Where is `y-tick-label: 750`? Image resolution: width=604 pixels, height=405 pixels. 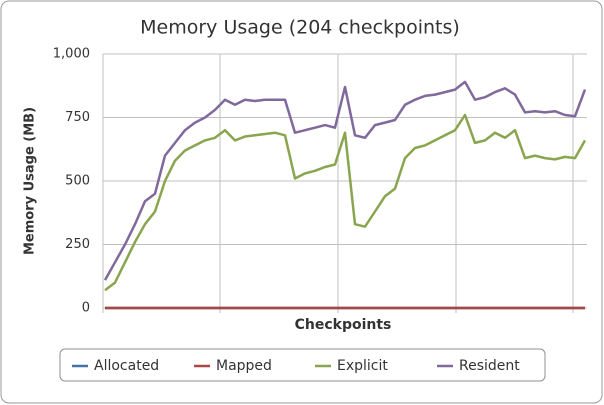
y-tick-label: 750 is located at coordinates (77, 117).